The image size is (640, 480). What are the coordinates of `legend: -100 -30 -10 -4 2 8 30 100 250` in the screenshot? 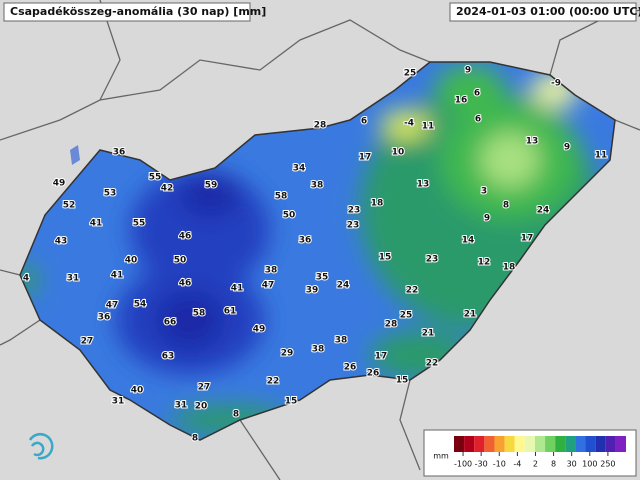 It's located at (540, 452).